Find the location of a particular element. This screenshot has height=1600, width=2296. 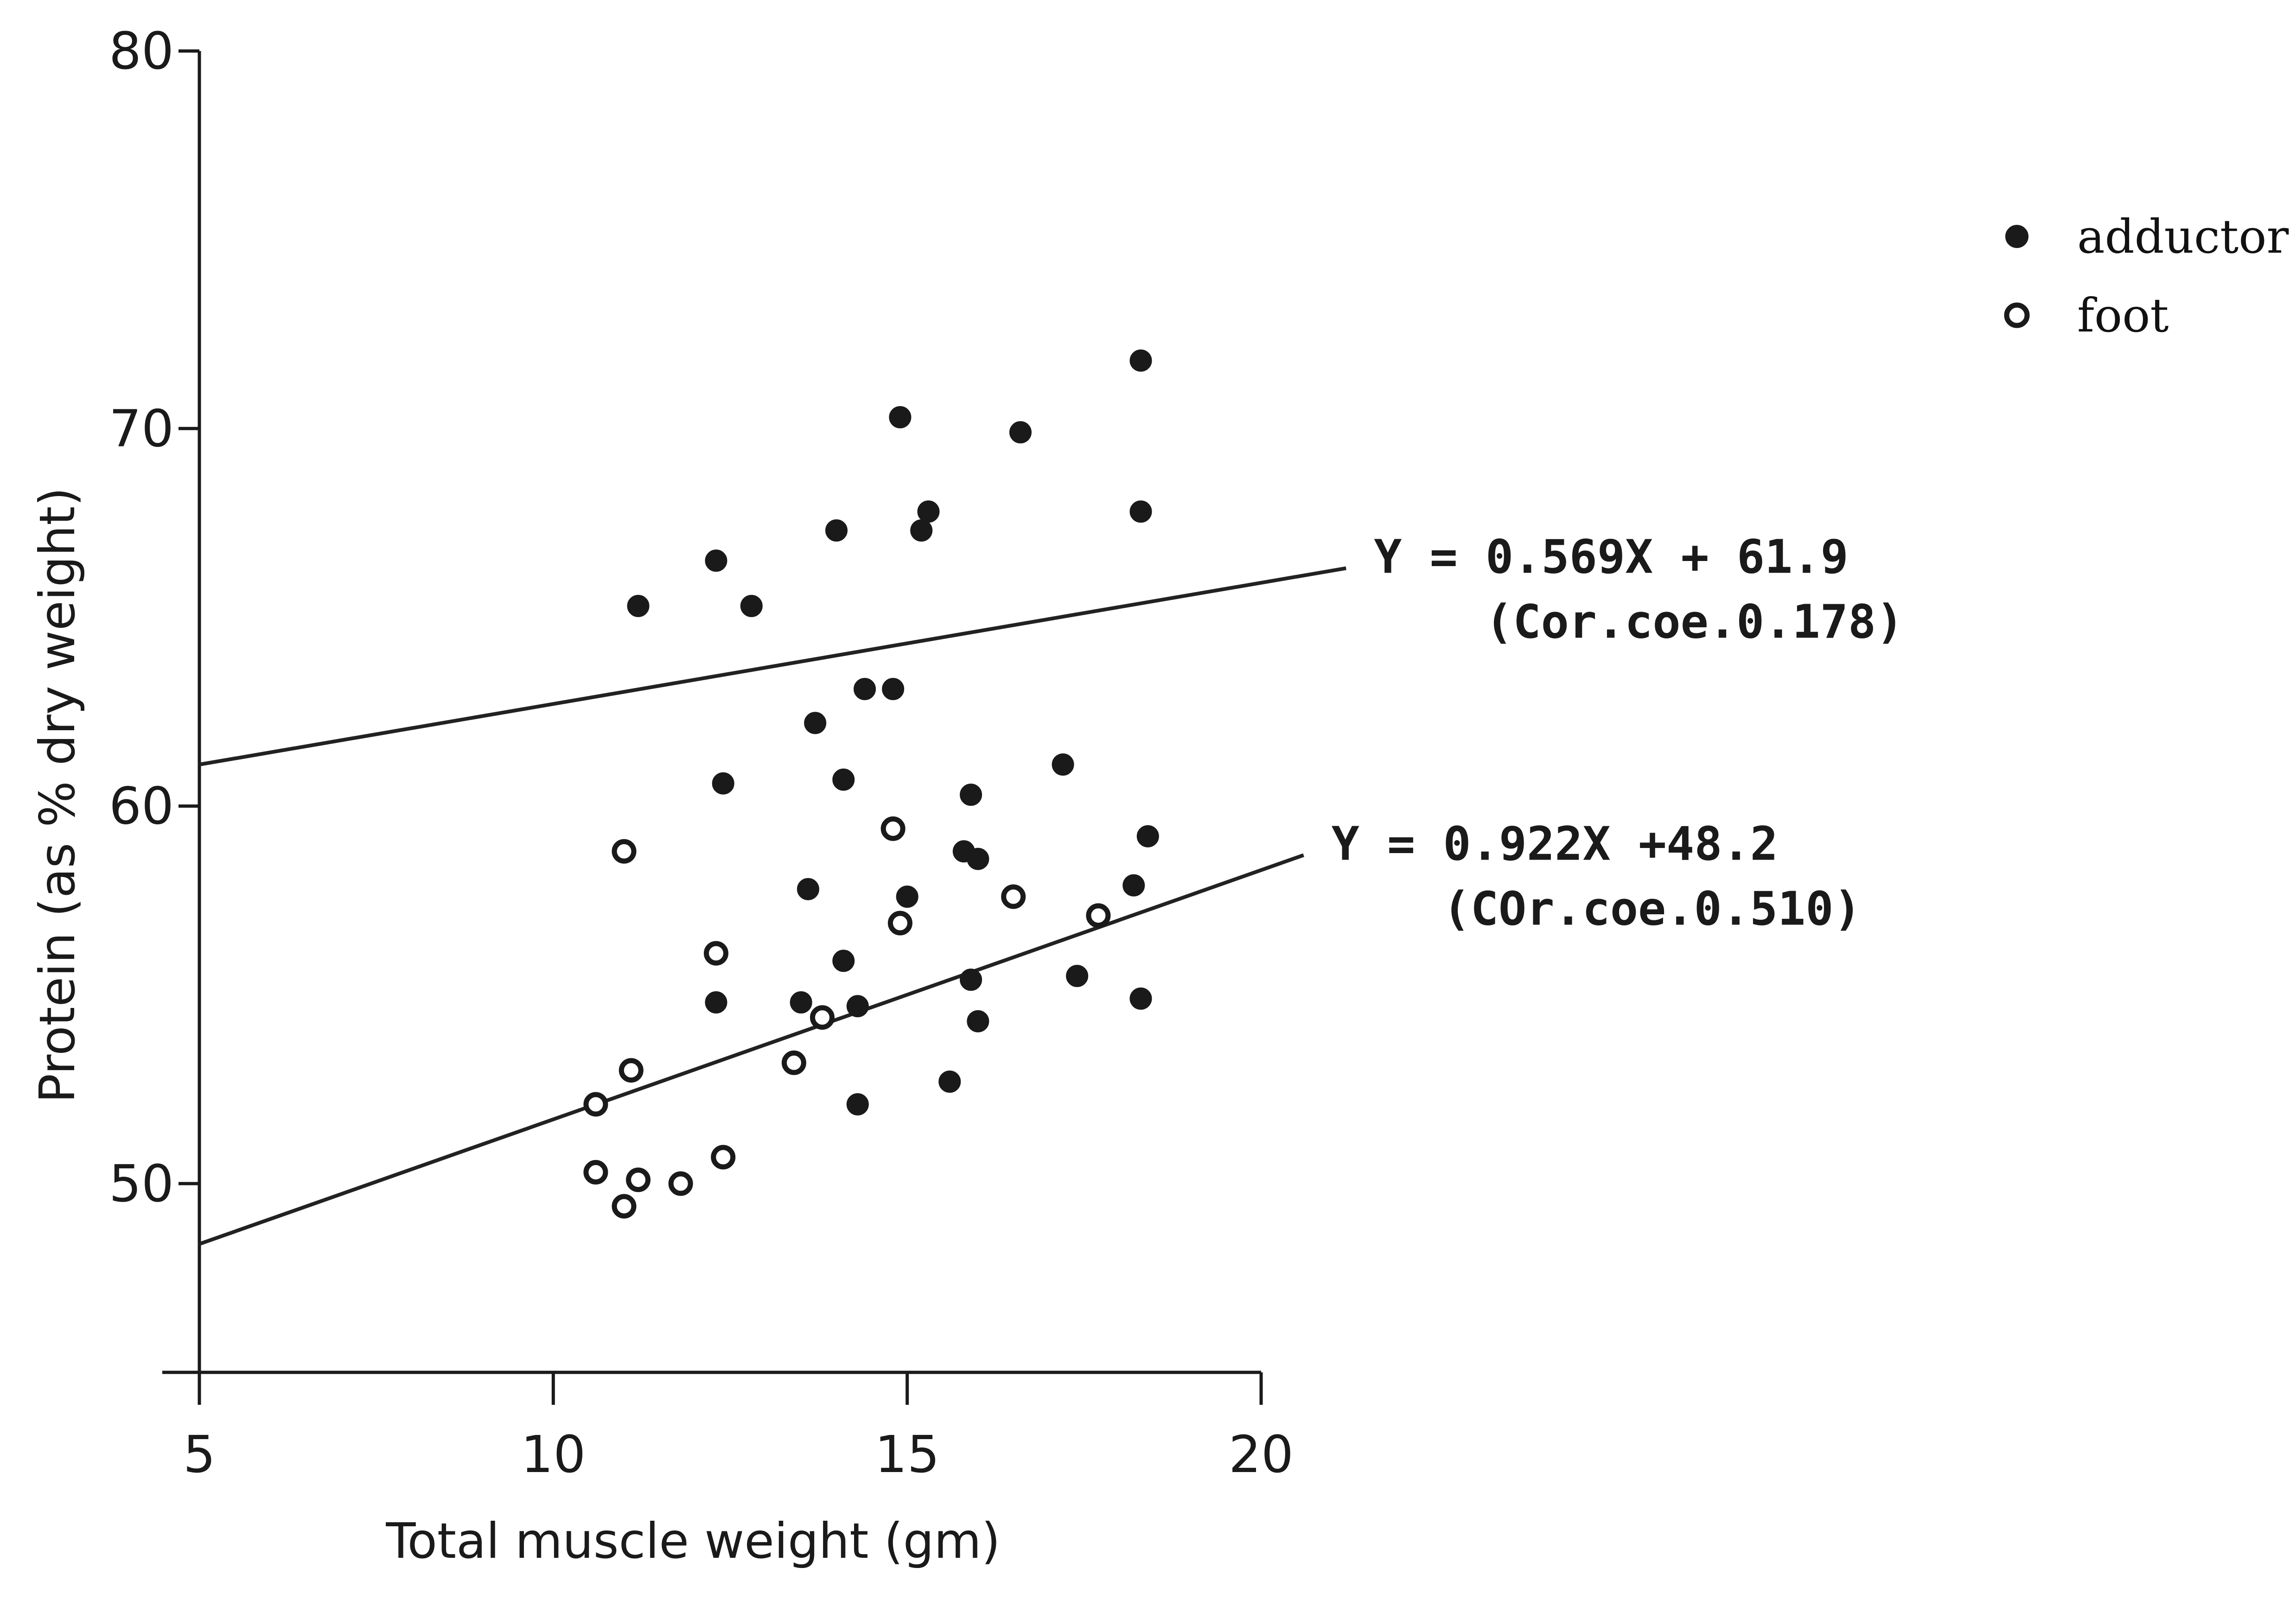

fit-coefficient-foot: (COr.coe.0.510) is located at coordinates (1652, 908).